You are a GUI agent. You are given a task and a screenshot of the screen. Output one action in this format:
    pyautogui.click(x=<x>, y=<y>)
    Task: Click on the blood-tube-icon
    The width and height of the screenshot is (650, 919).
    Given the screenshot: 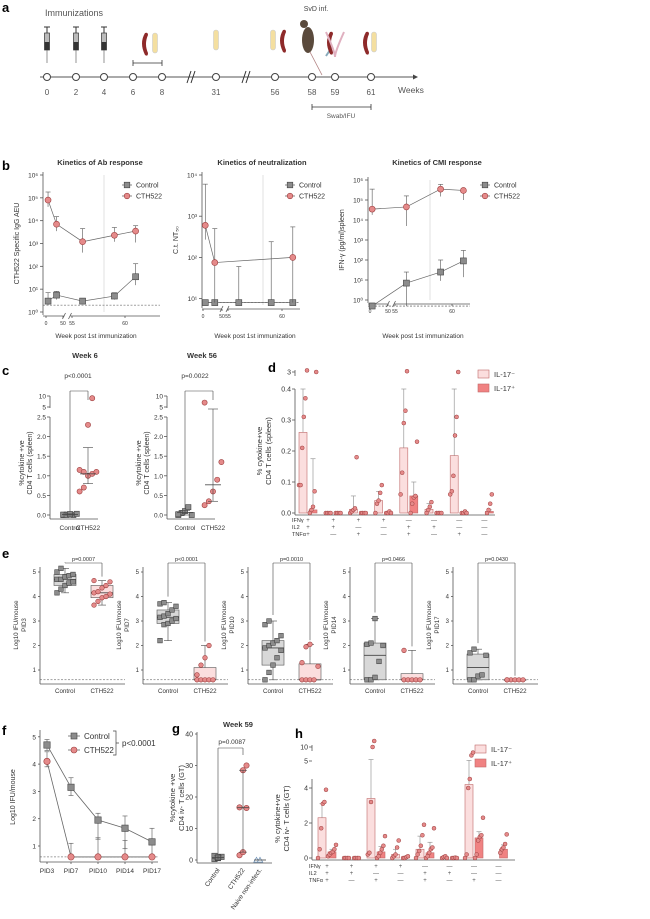 What is the action you would take?
    pyautogui.click(x=155, y=43)
    